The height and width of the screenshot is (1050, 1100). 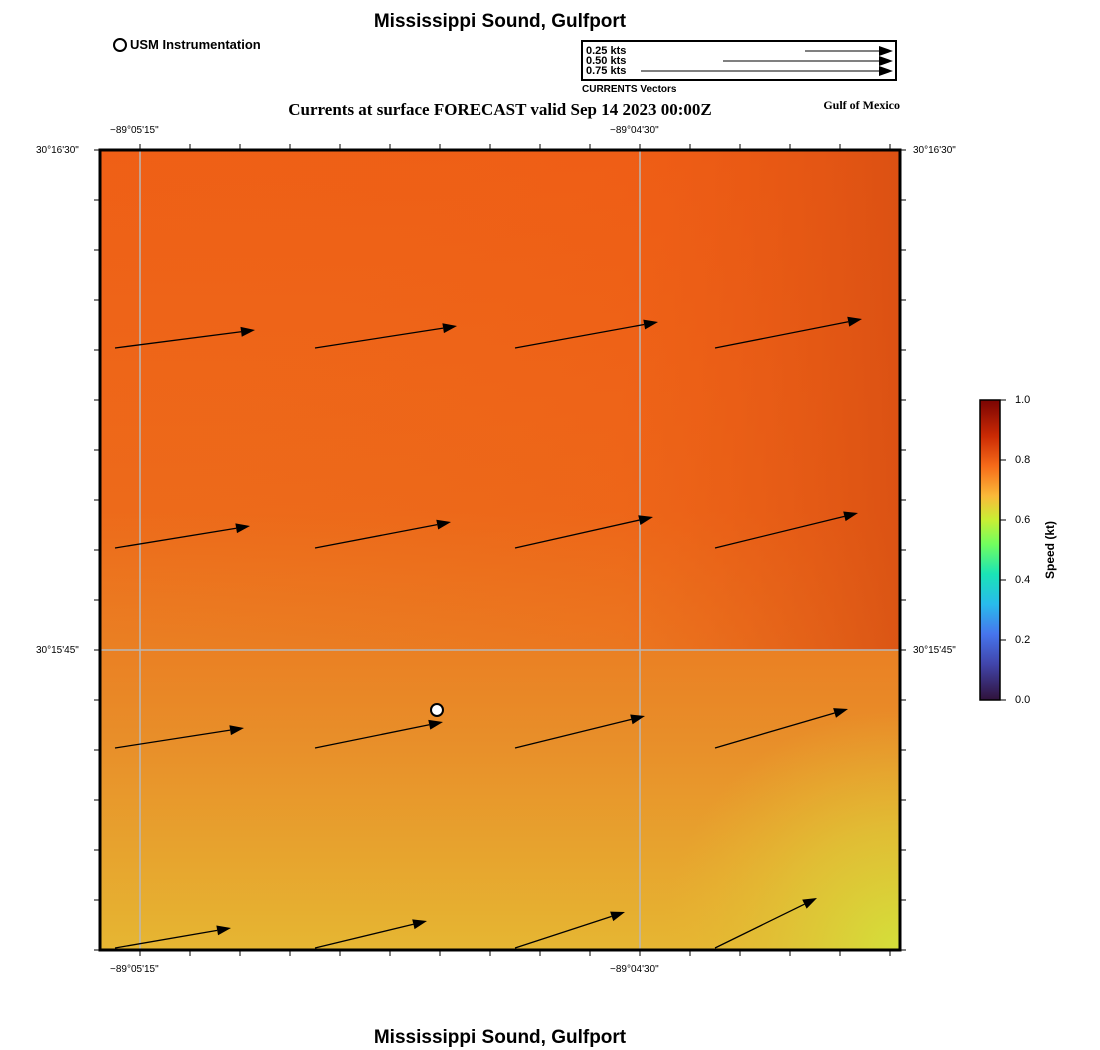 I want to click on lat-tick-right-1: 30°16'30", so click(x=934, y=150).